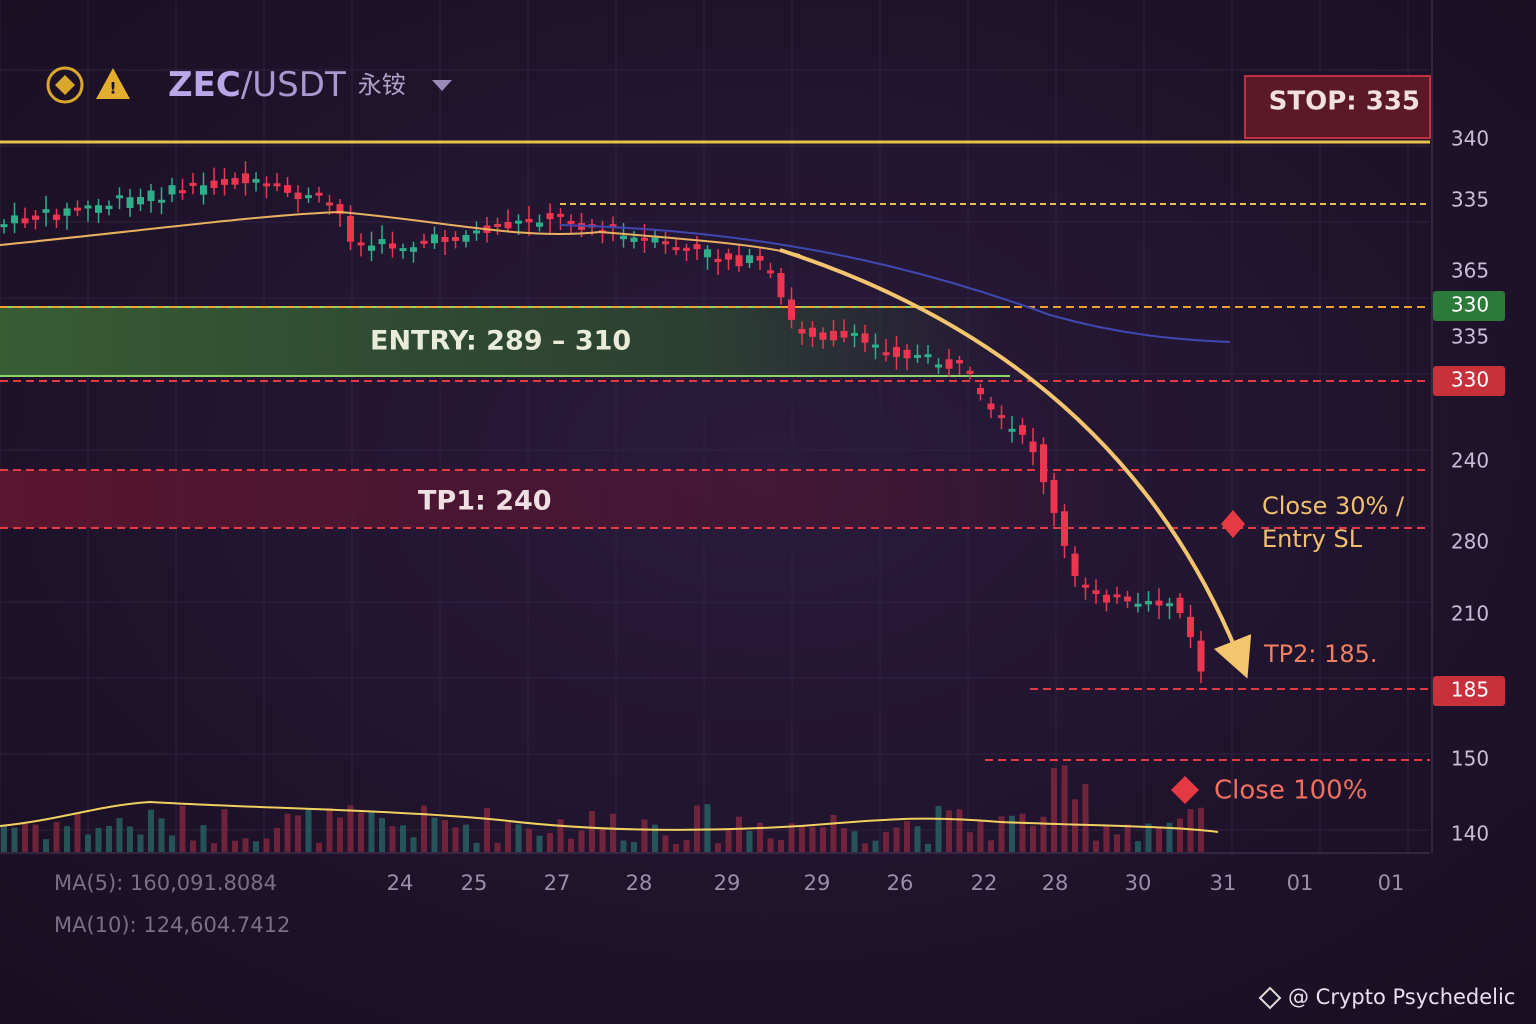 Image resolution: width=1536 pixels, height=1024 pixels. I want to click on watermark-icon, so click(1270, 998).